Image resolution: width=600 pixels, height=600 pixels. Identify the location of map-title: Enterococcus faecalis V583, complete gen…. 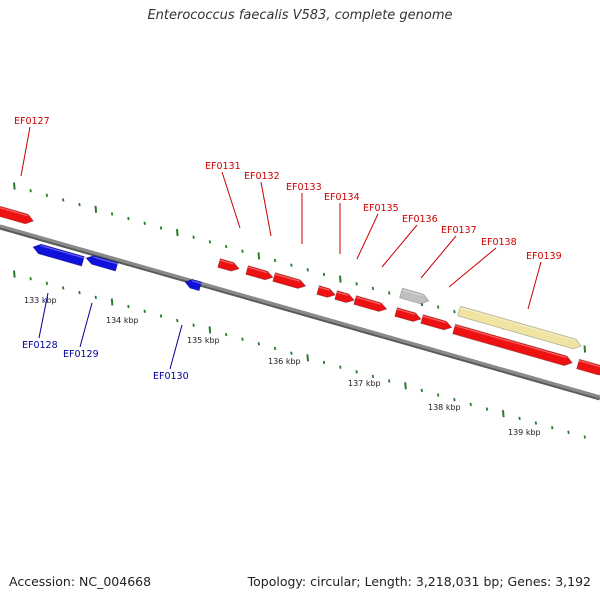
(300, 15).